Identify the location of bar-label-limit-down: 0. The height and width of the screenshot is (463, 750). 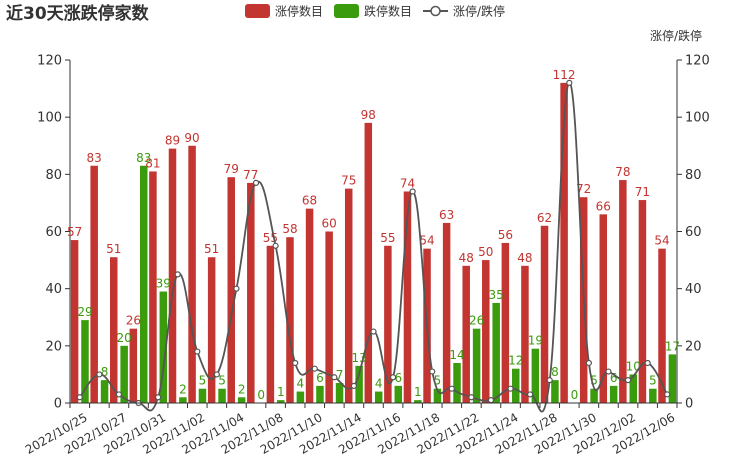
(575, 395).